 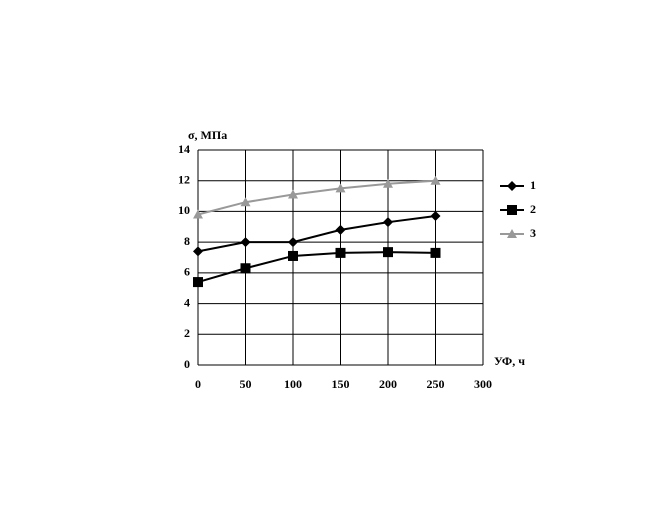 What do you see at coordinates (509, 361) in the screenshot?
I see `x-axis-label: УФ, ч` at bounding box center [509, 361].